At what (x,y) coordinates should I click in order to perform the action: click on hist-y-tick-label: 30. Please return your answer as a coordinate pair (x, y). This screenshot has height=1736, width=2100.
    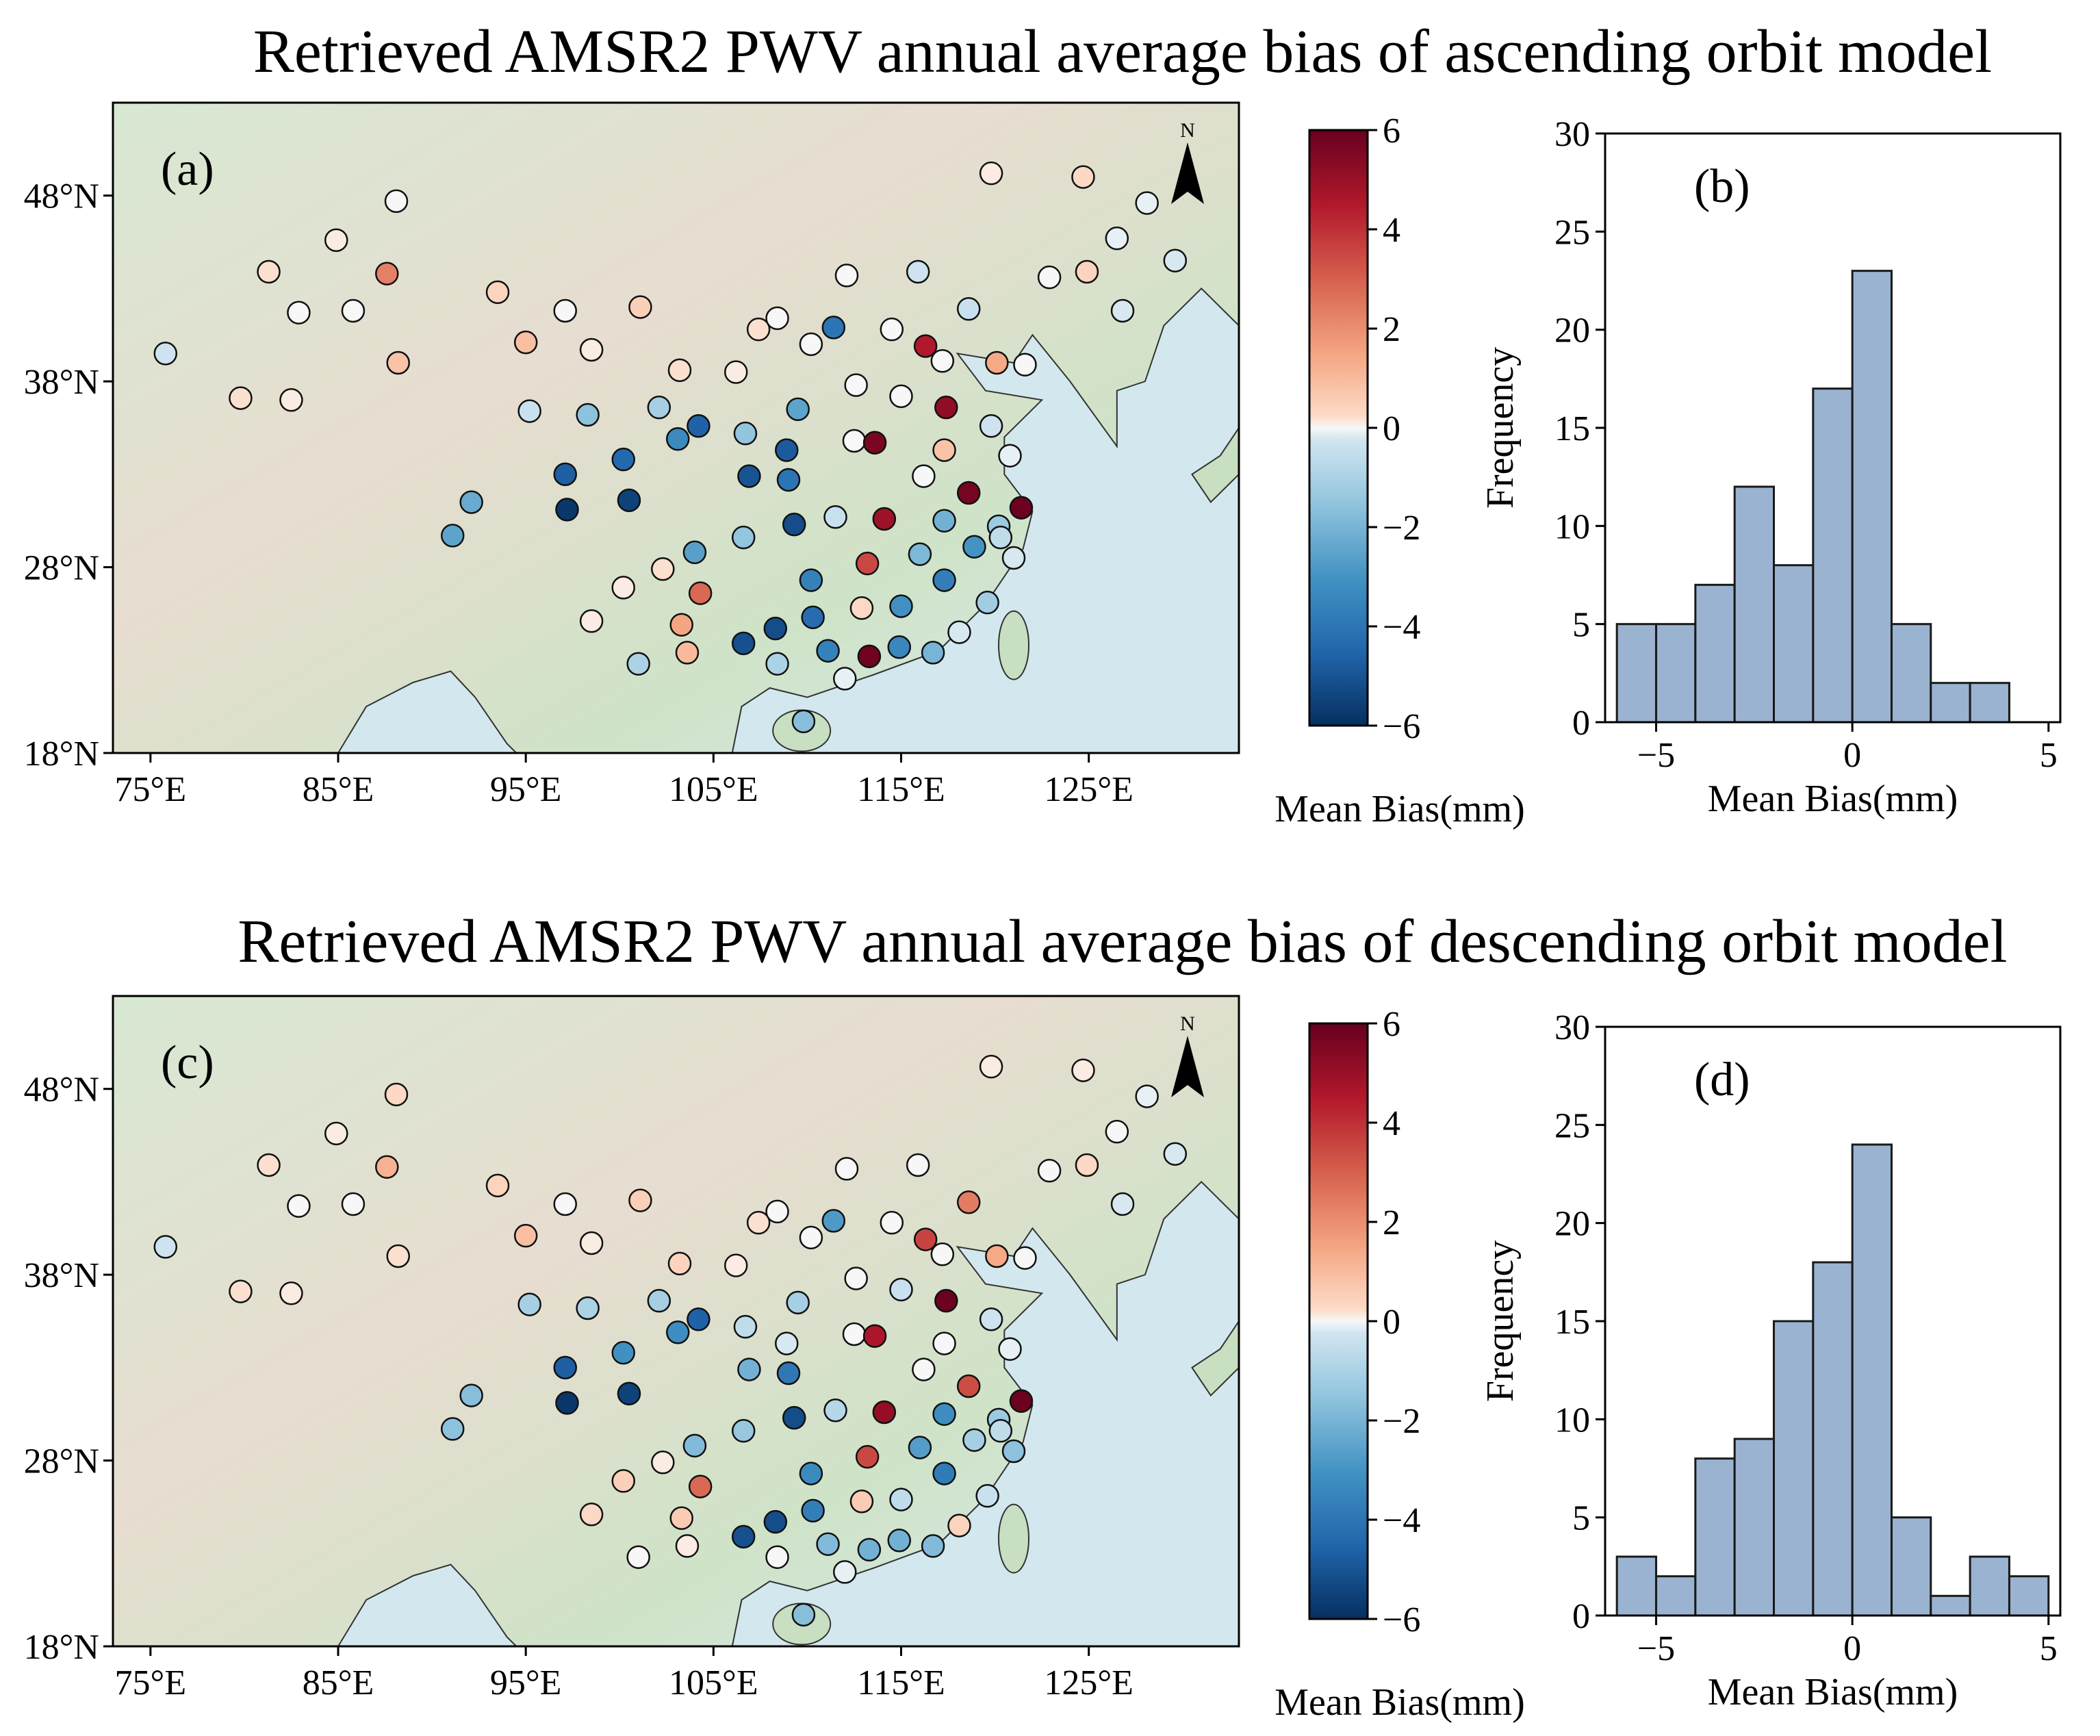
    Looking at the image, I should click on (1572, 134).